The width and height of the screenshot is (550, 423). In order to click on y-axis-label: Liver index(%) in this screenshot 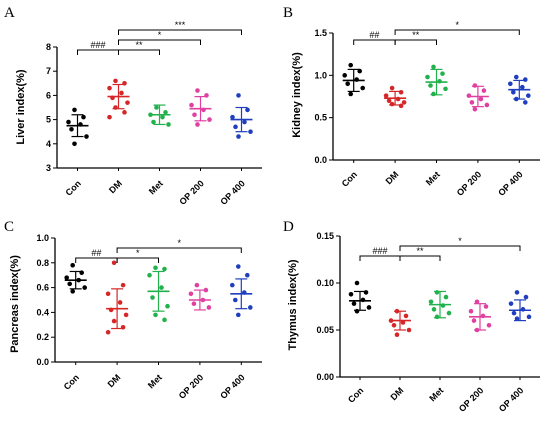, I will do `click(21, 107)`.